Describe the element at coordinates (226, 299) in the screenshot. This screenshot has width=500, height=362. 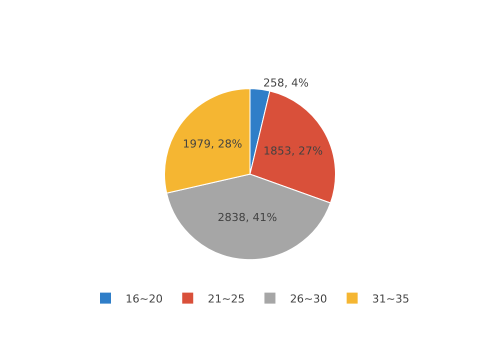
I see `legend-label: 21~25` at that location.